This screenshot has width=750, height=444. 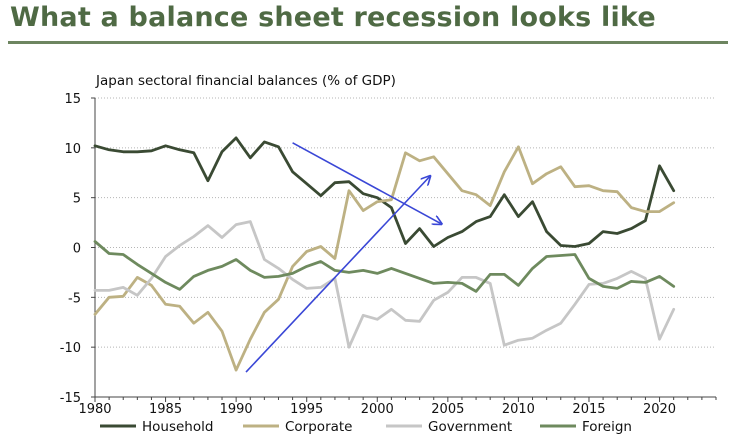 What do you see at coordinates (470, 427) in the screenshot?
I see `legend-label: Government` at bounding box center [470, 427].